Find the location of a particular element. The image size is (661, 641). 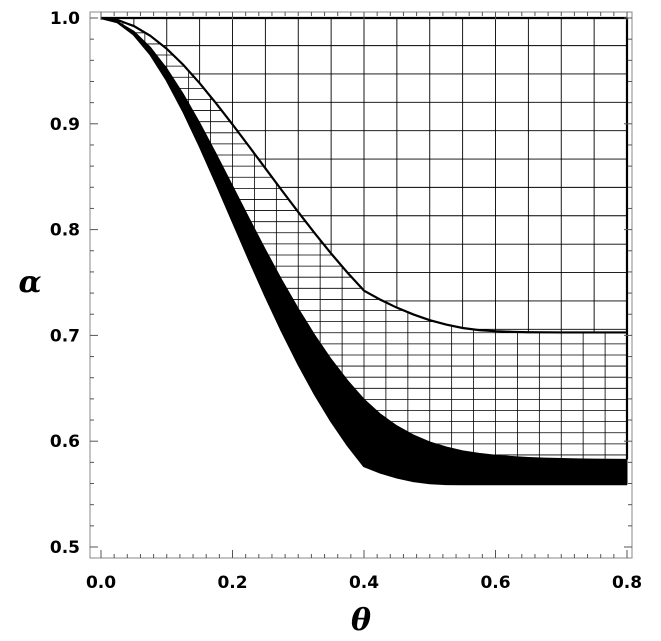

y-axis-label: α is located at coordinates (29, 282).